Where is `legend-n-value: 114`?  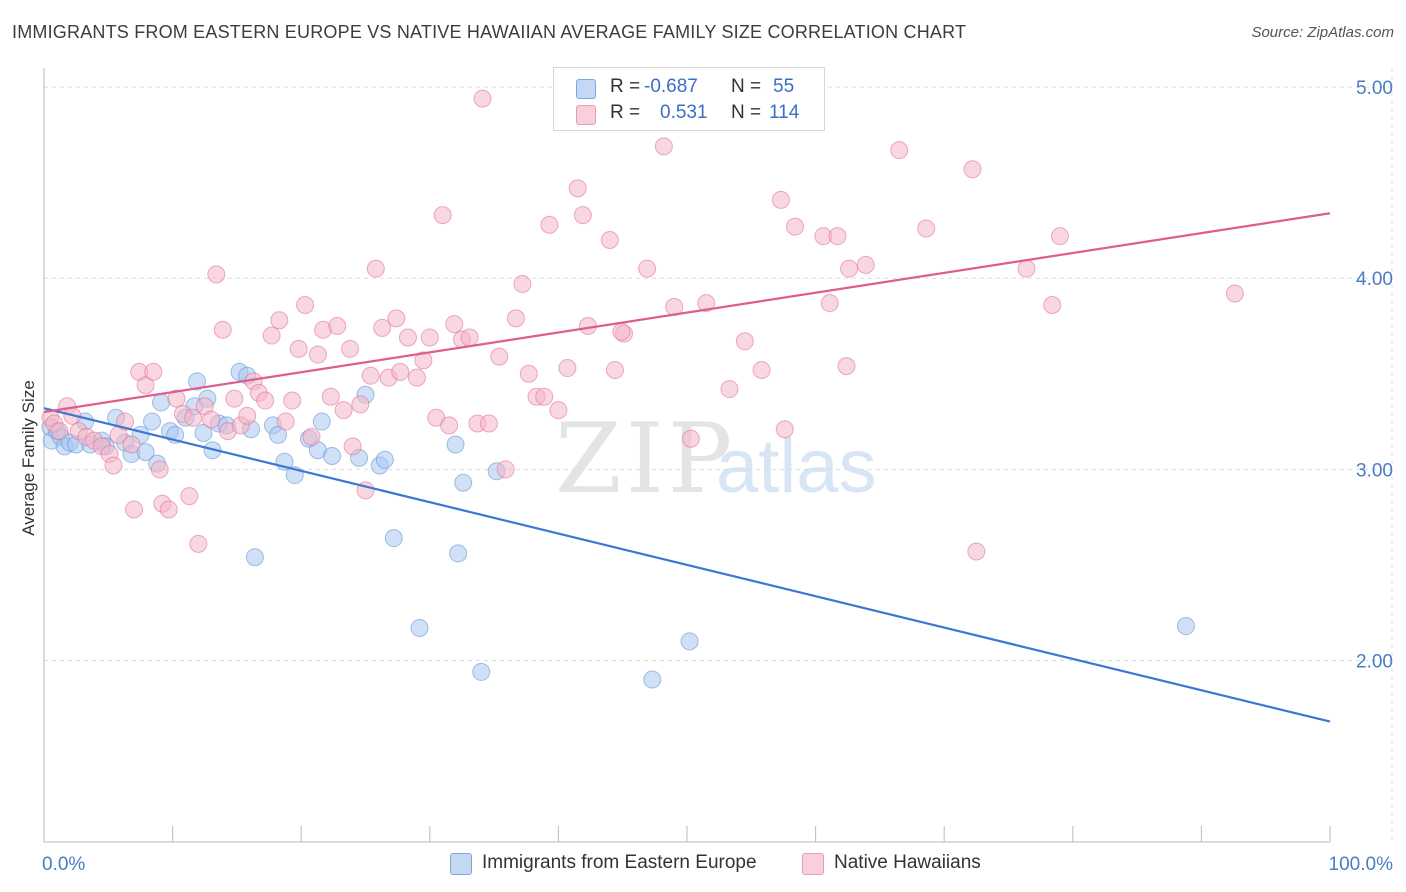 legend-n-value: 114 is located at coordinates (784, 112).